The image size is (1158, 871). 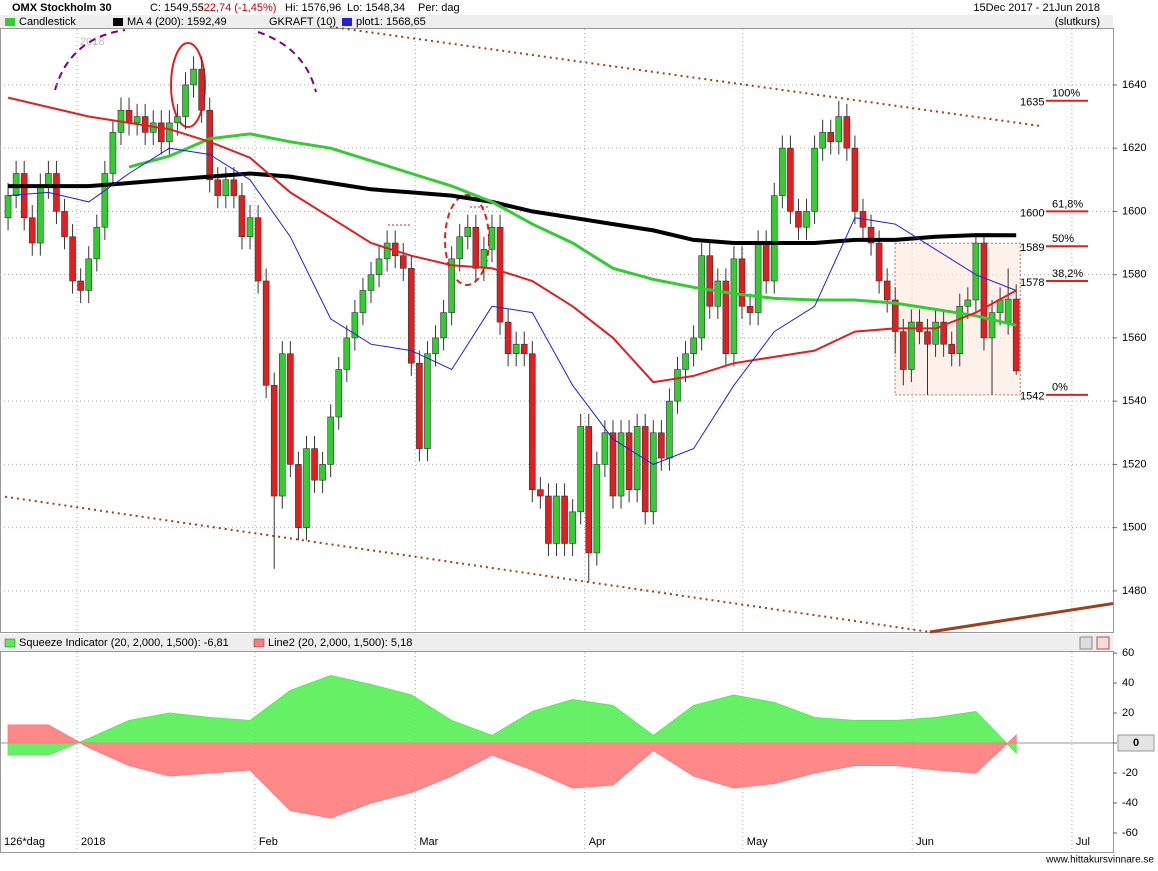 I want to click on y-tick-label: 1540, so click(x=1134, y=401).